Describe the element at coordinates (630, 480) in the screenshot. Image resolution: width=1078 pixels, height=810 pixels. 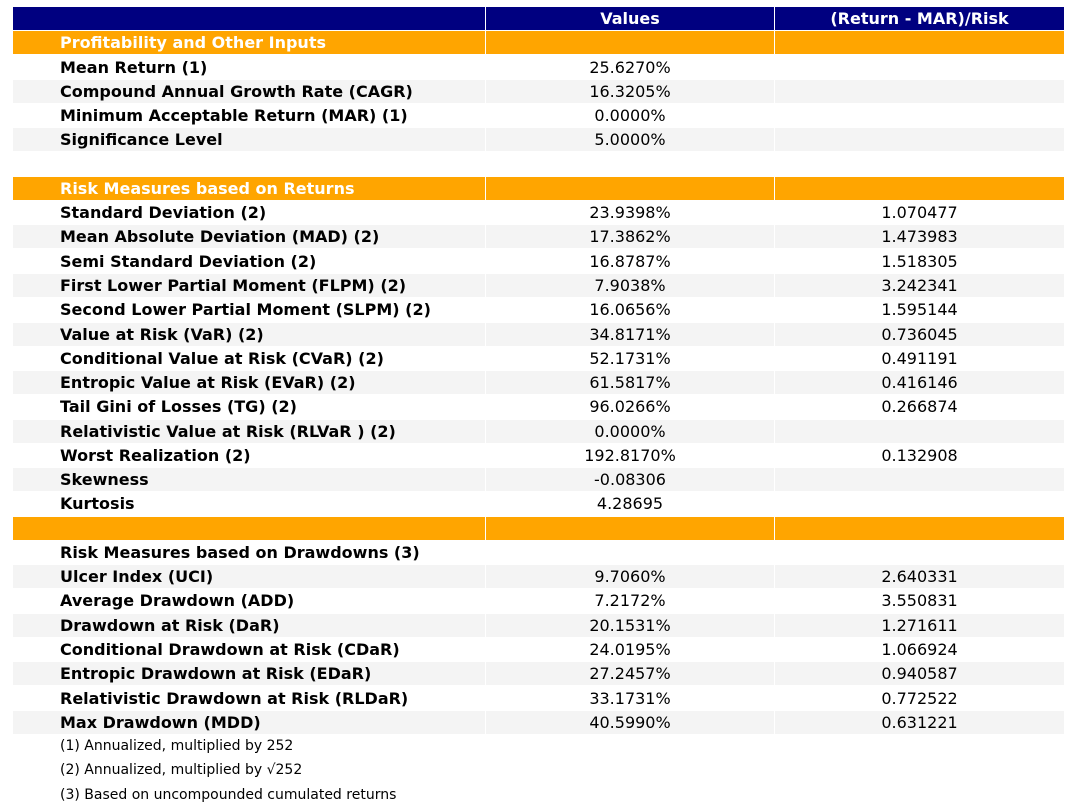
I see `row-value: -0.08306` at that location.